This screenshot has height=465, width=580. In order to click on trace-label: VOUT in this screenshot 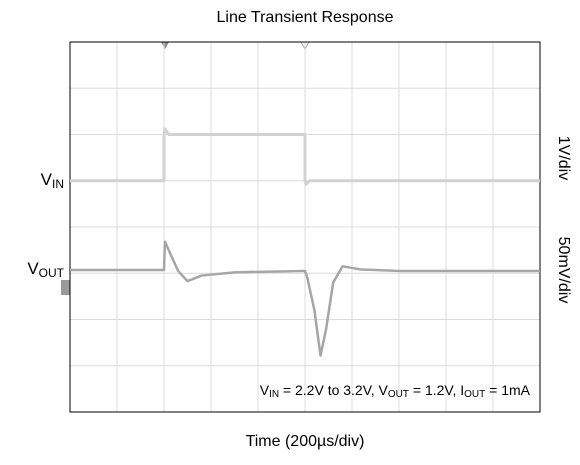, I will do `click(45, 269)`.